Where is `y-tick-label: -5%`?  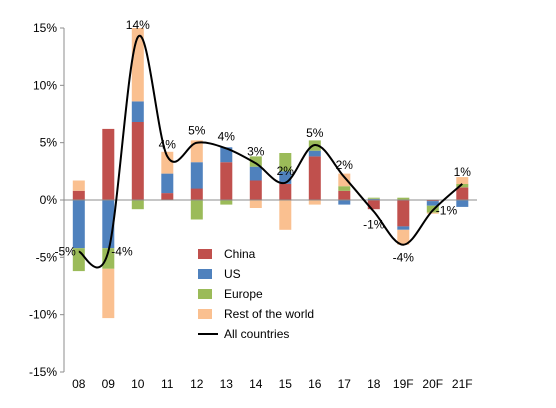
y-tick-label: -5% is located at coordinates (47, 257).